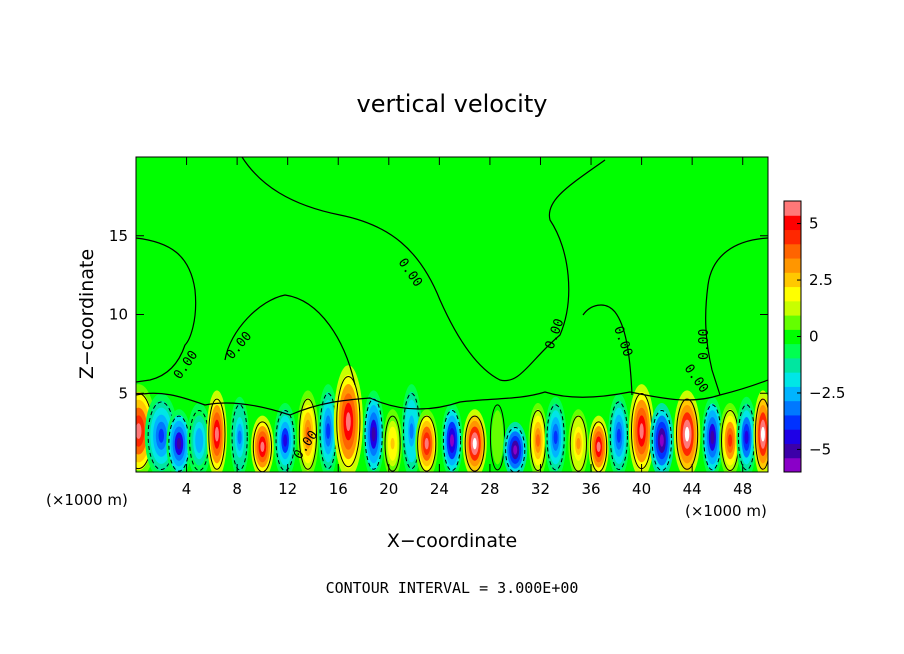 The width and height of the screenshot is (904, 654). What do you see at coordinates (452, 541) in the screenshot?
I see `x-axis-label: X−coordinate` at bounding box center [452, 541].